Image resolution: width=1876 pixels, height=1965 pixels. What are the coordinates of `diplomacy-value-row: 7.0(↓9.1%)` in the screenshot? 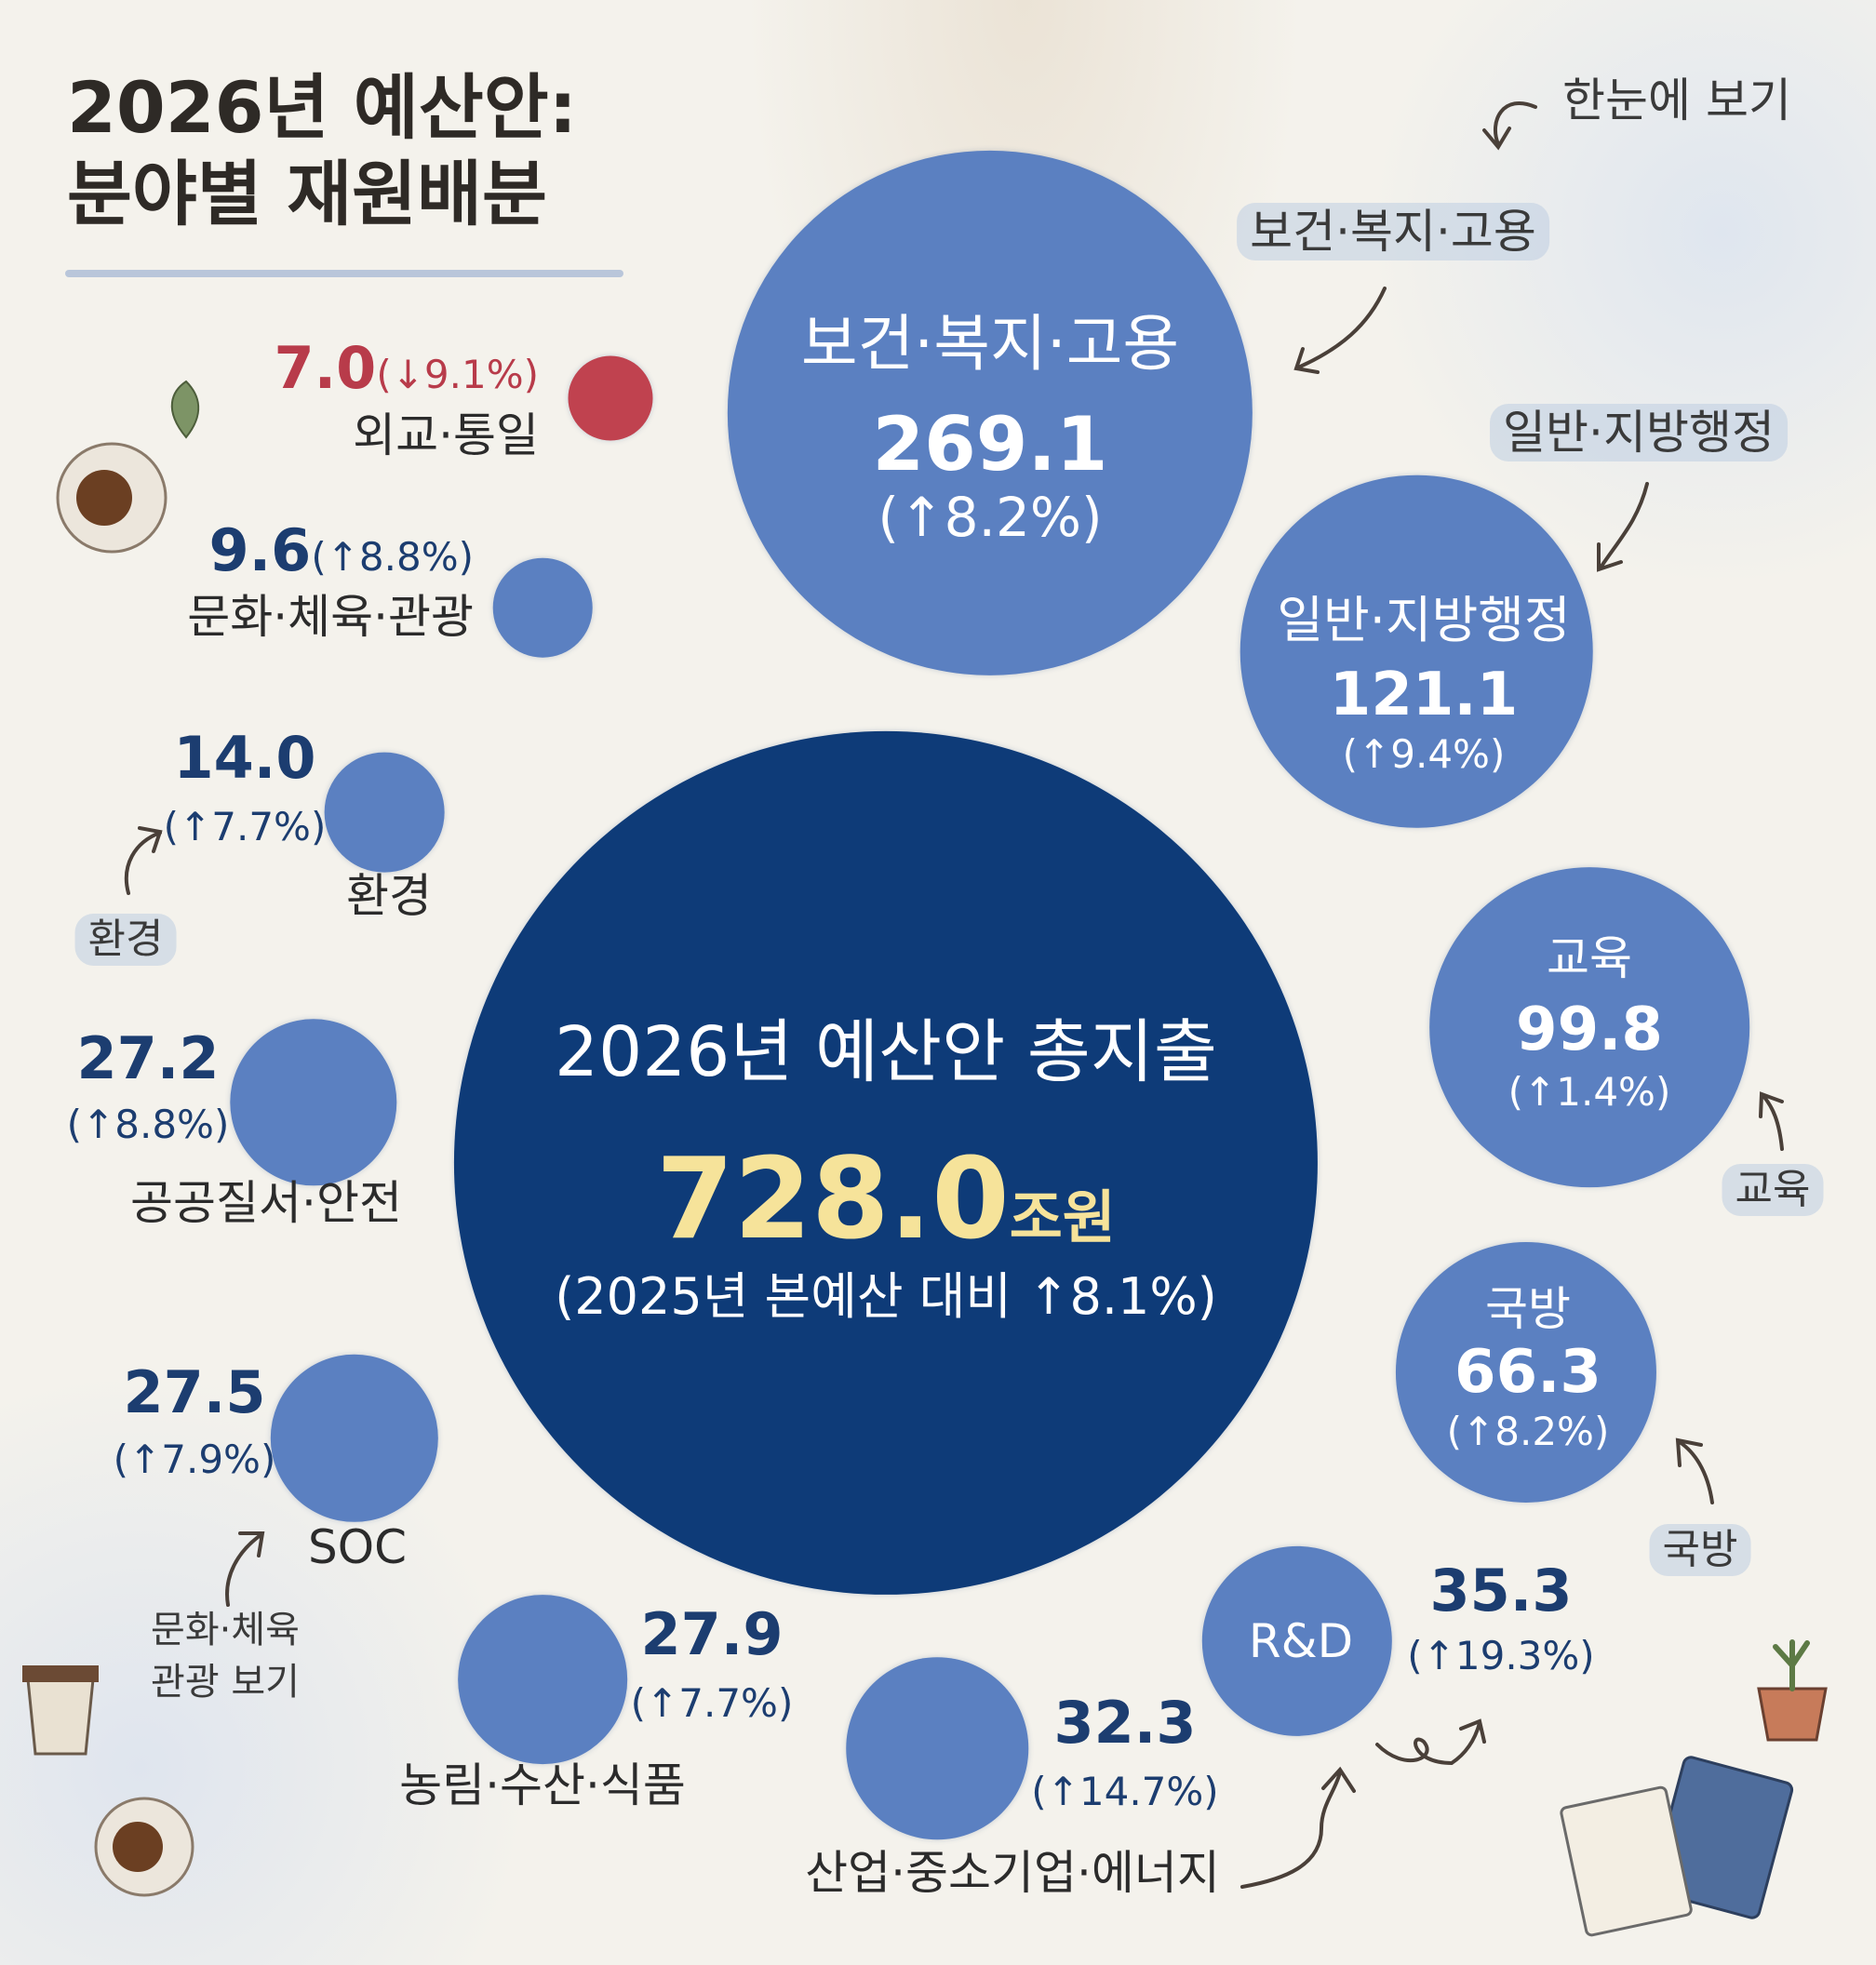 It's located at (406, 368).